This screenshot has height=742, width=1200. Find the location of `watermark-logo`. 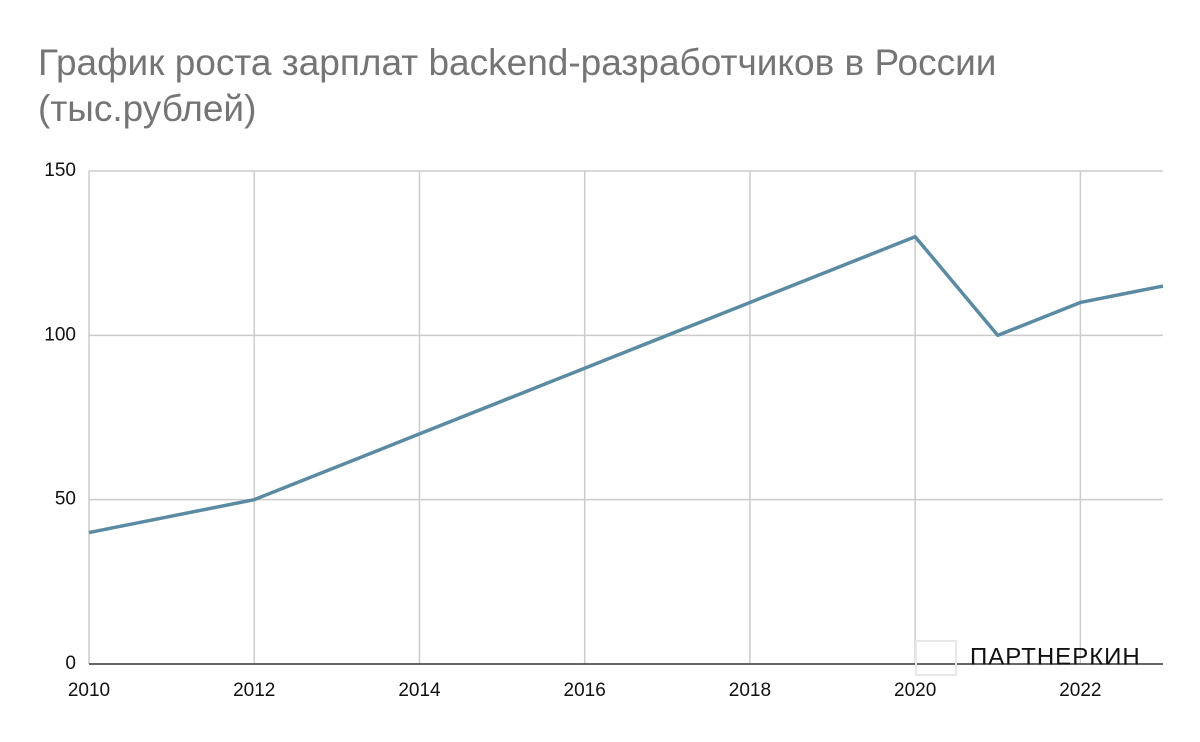

watermark-logo is located at coordinates (936, 658).